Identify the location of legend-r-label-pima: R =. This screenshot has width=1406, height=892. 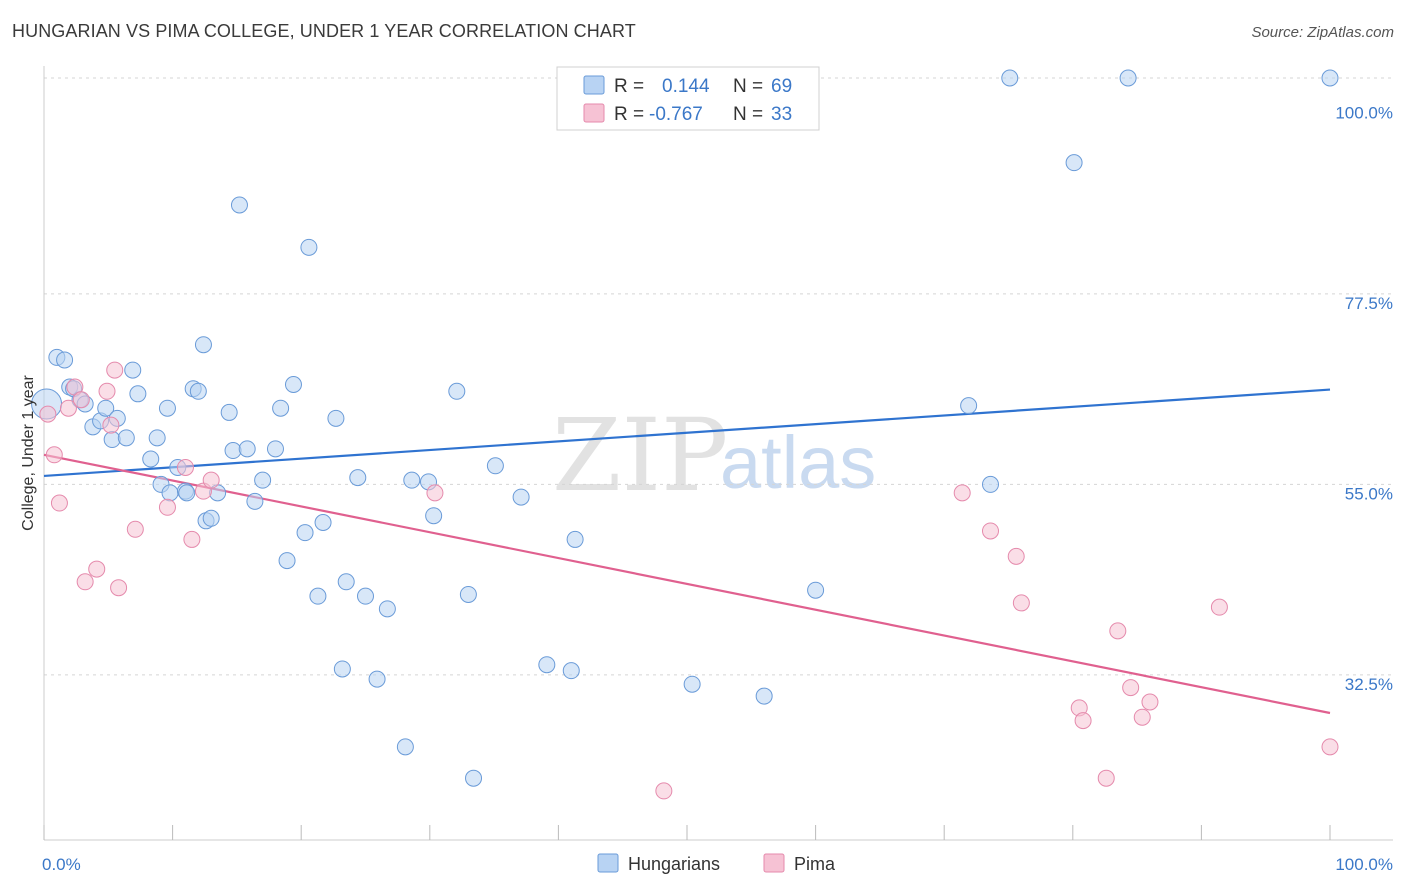
(629, 114).